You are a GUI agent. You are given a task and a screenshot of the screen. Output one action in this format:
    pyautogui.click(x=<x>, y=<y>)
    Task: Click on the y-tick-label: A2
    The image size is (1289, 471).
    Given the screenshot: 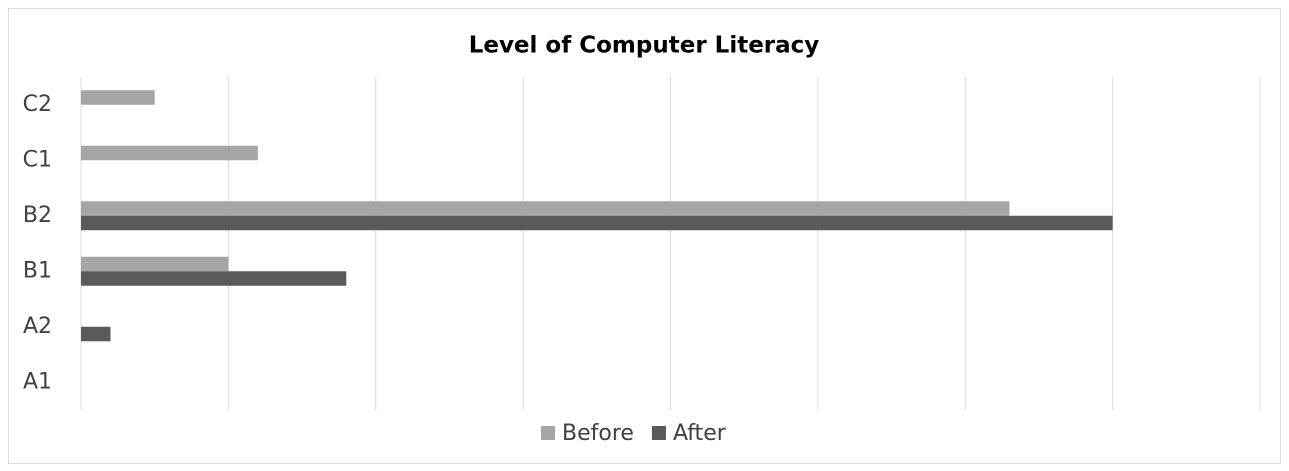 What is the action you would take?
    pyautogui.click(x=37, y=326)
    